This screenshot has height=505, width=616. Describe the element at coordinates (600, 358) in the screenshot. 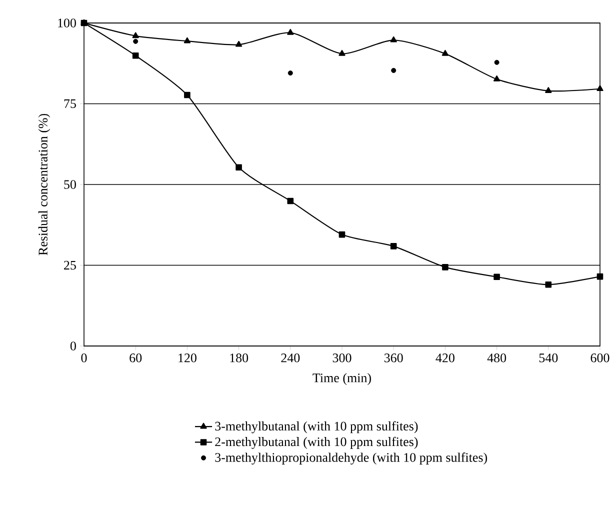

I see `x-tick-label: 600` at that location.